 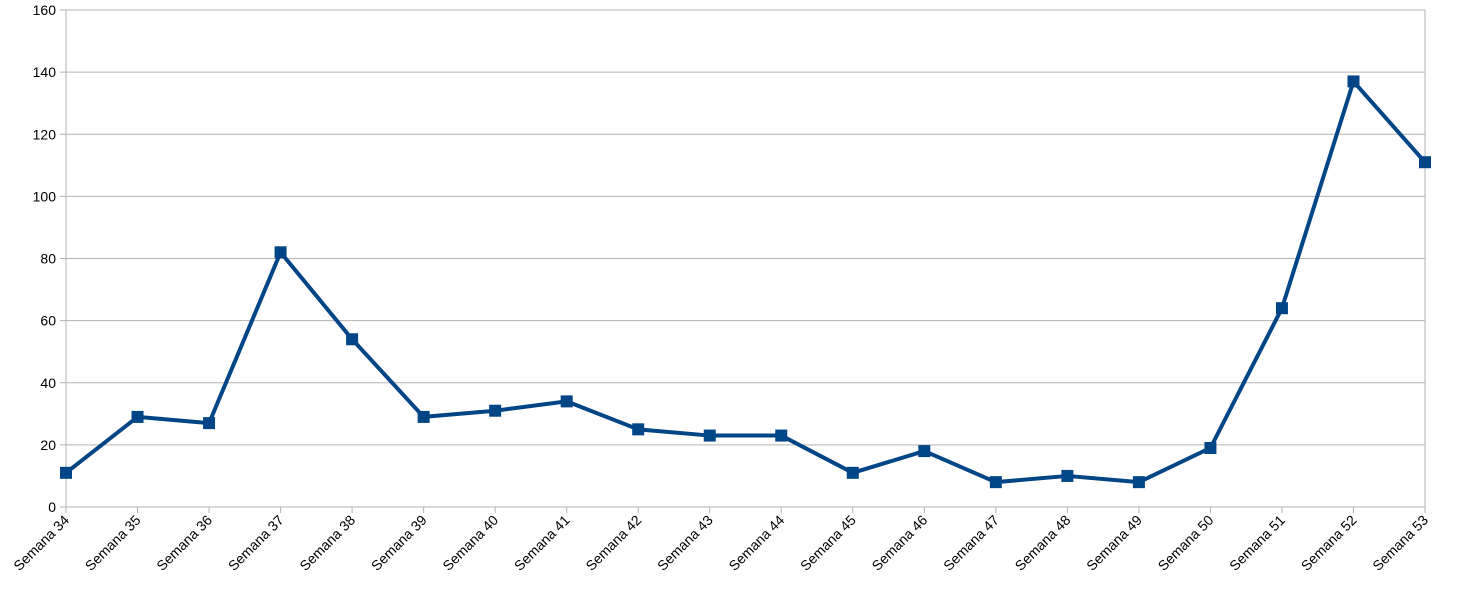 I want to click on y-tick-label: 140, so click(x=45, y=72).